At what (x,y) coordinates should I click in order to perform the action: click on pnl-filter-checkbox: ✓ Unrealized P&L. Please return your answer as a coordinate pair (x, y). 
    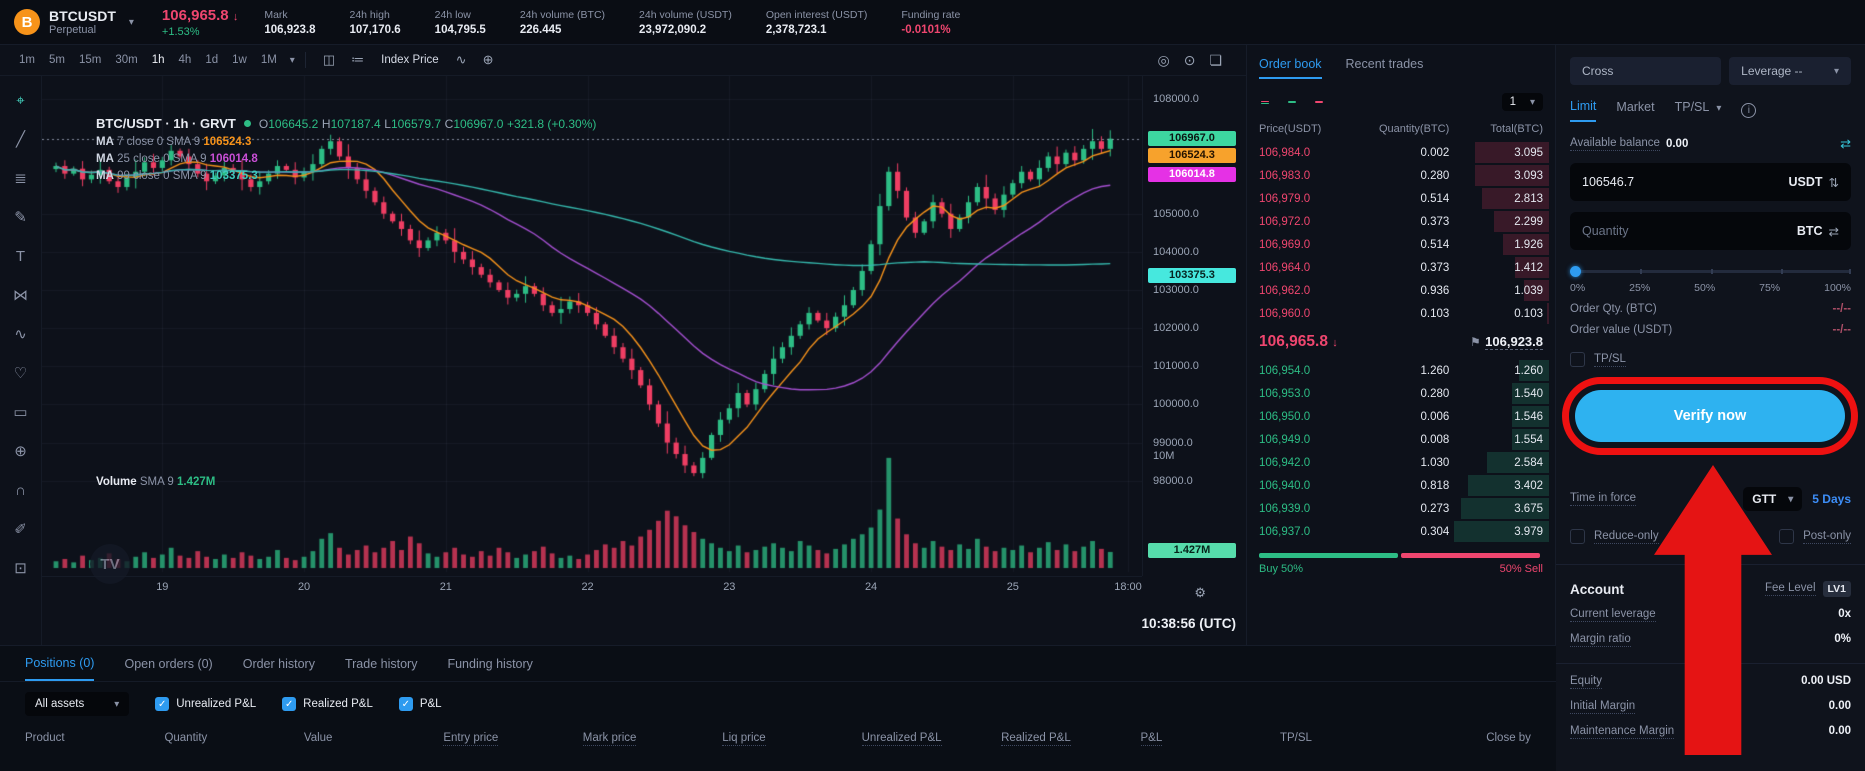
    Looking at the image, I should click on (205, 704).